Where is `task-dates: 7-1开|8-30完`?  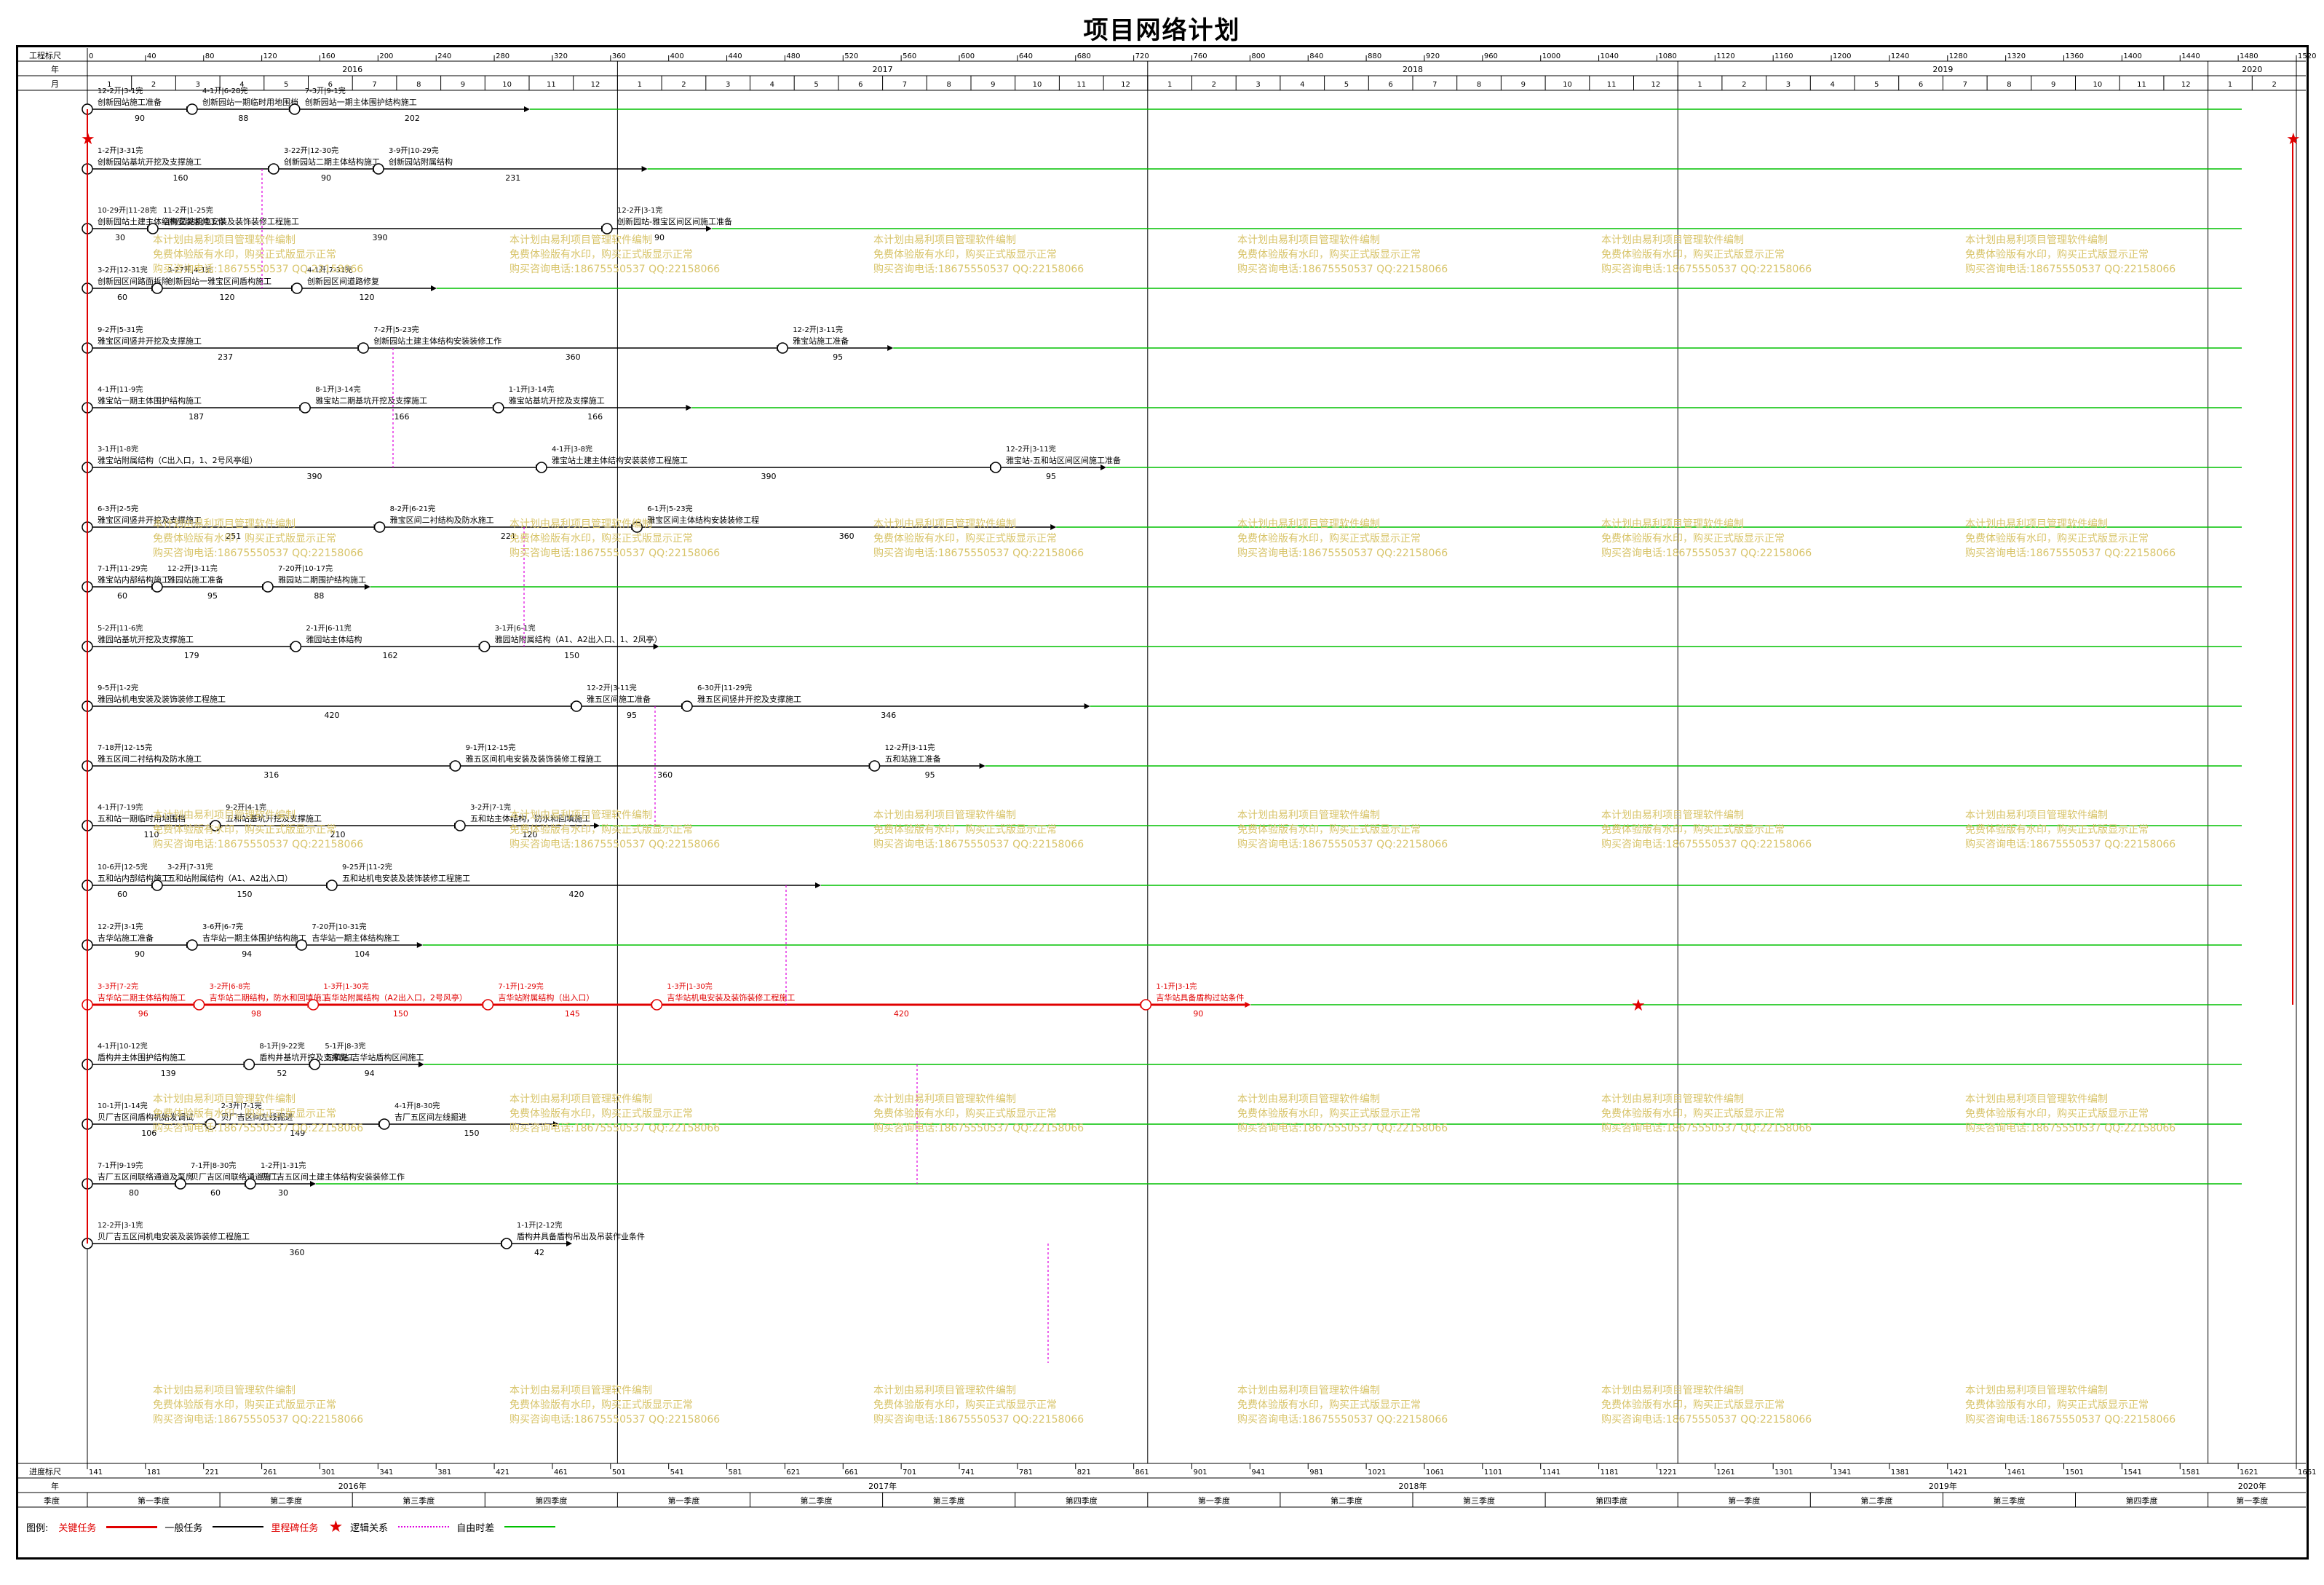
task-dates: 7-1开|8-30完 is located at coordinates (213, 1165).